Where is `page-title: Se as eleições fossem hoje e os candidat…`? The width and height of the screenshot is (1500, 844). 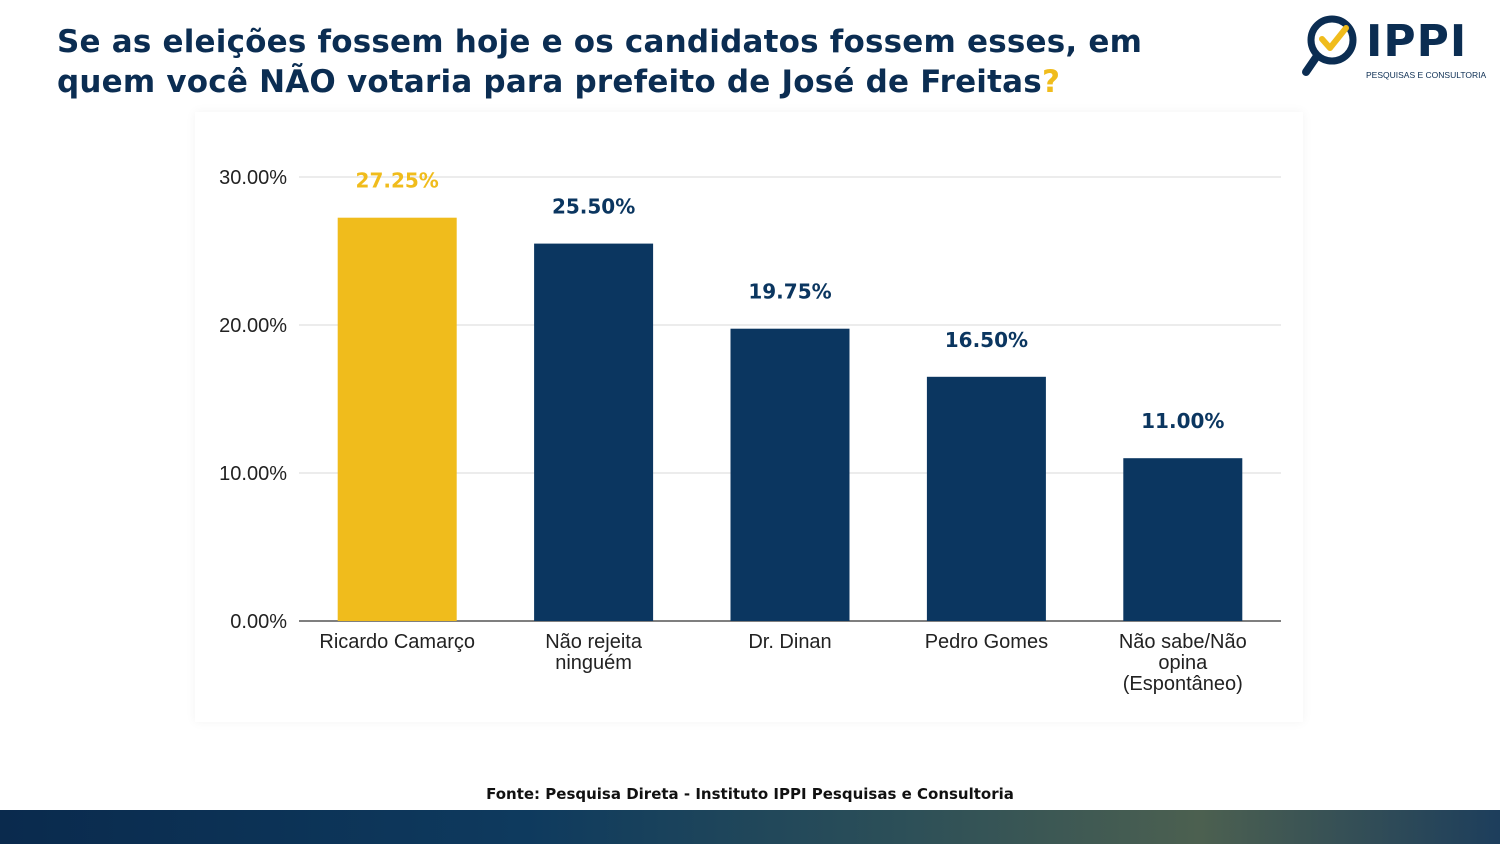 page-title: Se as eleições fossem hoje e os candidat… is located at coordinates (632, 62).